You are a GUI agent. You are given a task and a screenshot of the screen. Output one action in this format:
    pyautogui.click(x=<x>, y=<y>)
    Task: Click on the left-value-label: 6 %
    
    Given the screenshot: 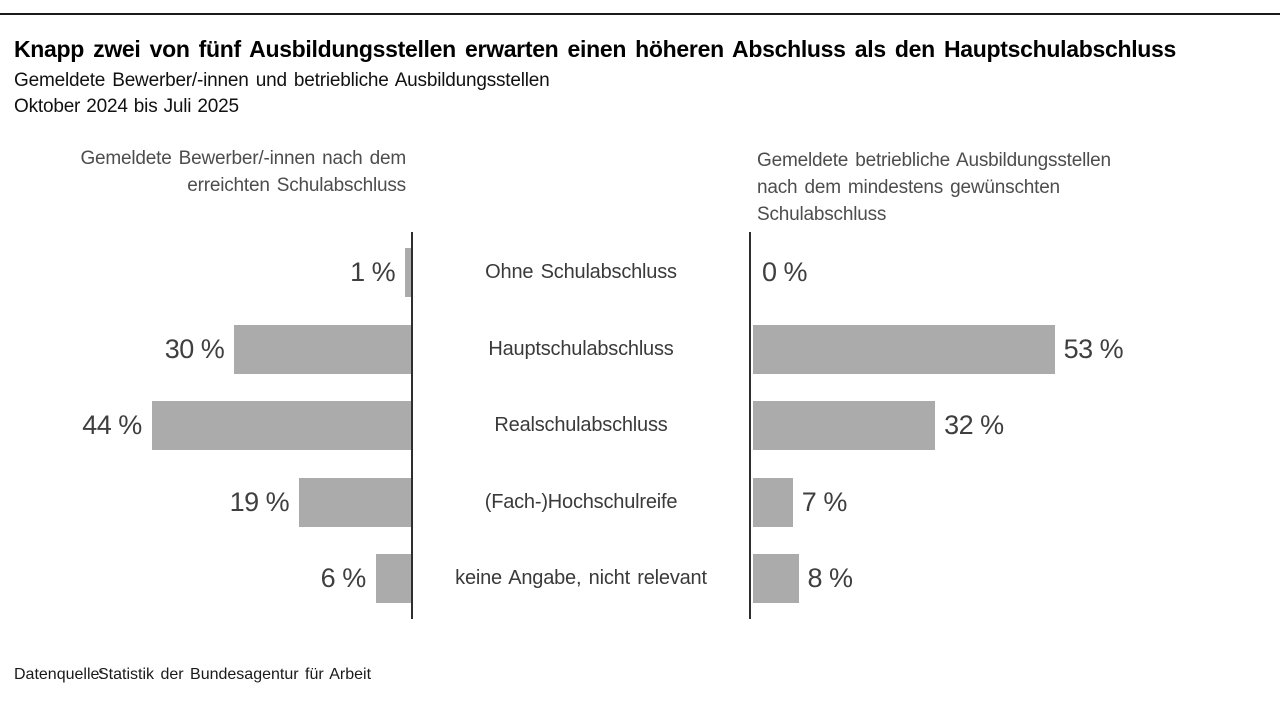 What is the action you would take?
    pyautogui.click(x=343, y=578)
    